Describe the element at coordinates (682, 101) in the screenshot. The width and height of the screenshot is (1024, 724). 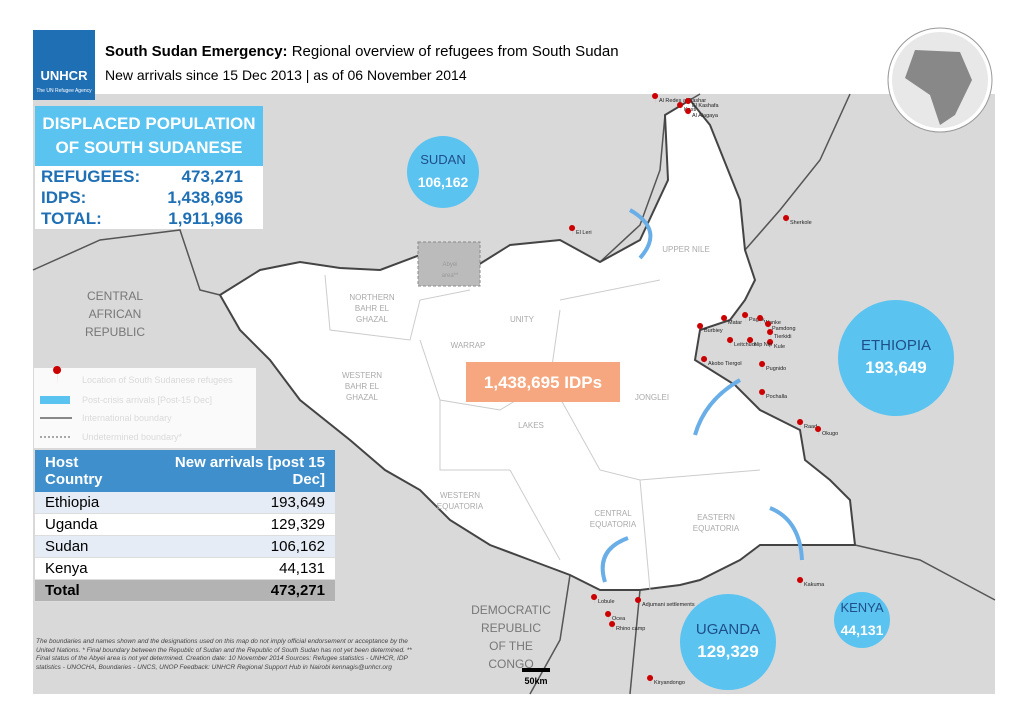
I see `place-label: Al Redes al Bashar` at that location.